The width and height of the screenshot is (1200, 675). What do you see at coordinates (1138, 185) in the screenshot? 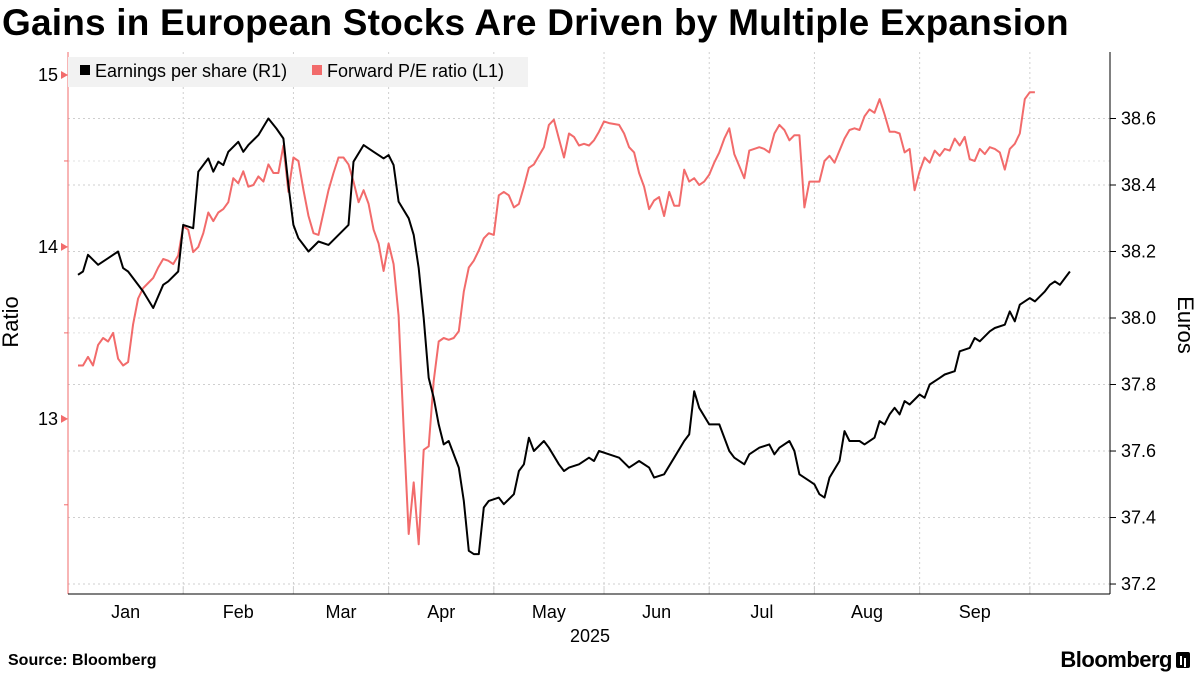
I see `right-tick-label-6: 38.4` at bounding box center [1138, 185].